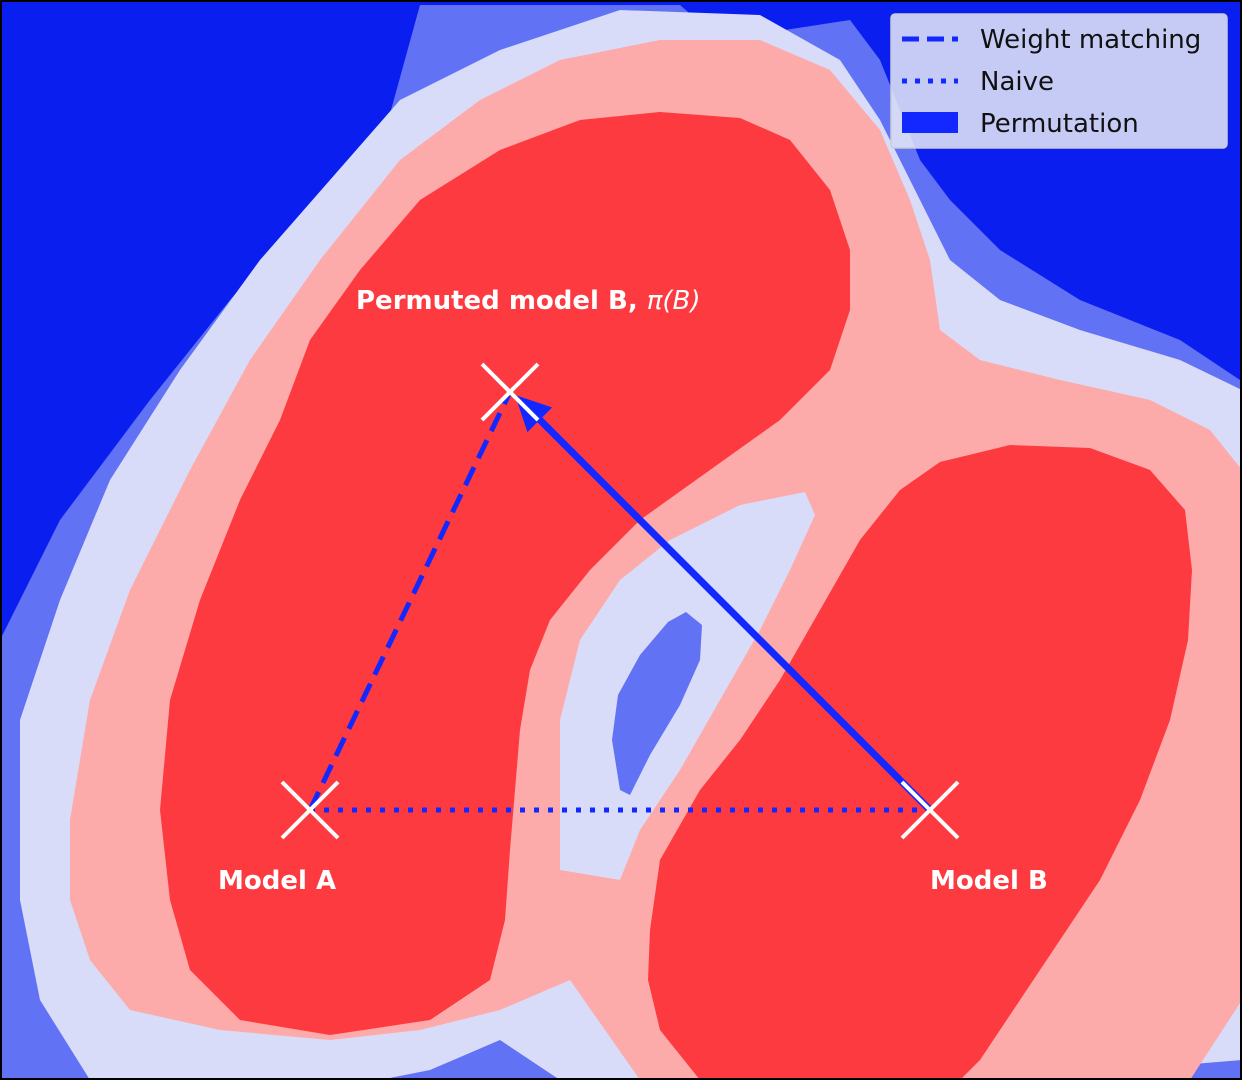 This screenshot has height=1080, width=1242. Describe the element at coordinates (310, 810) in the screenshot. I see `model-a-marker` at that location.